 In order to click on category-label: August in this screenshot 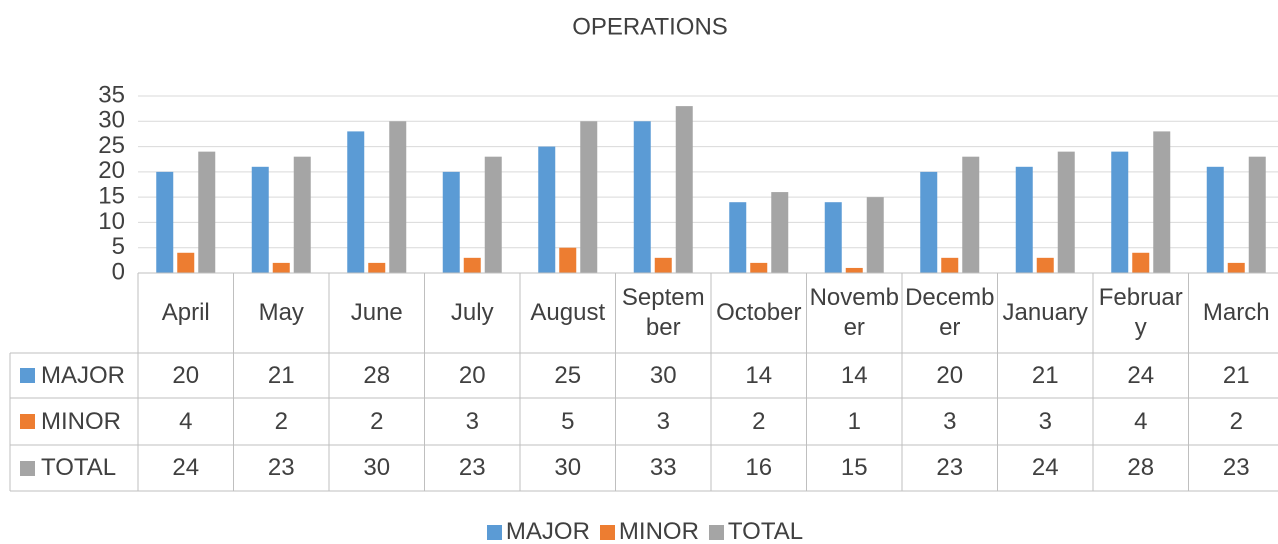, I will do `click(568, 312)`.